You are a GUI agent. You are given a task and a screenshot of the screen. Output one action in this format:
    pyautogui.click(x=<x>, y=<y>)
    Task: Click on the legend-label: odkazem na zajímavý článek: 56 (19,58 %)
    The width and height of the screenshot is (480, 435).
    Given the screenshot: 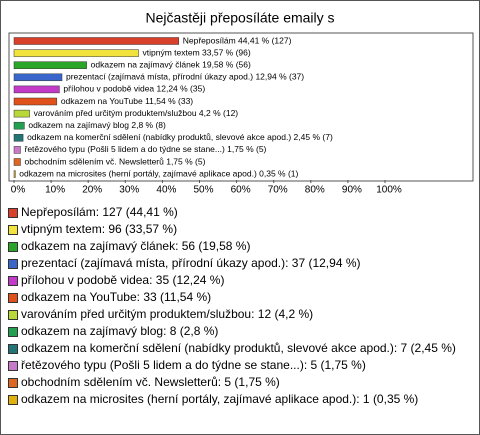 What is the action you would take?
    pyautogui.click(x=136, y=246)
    